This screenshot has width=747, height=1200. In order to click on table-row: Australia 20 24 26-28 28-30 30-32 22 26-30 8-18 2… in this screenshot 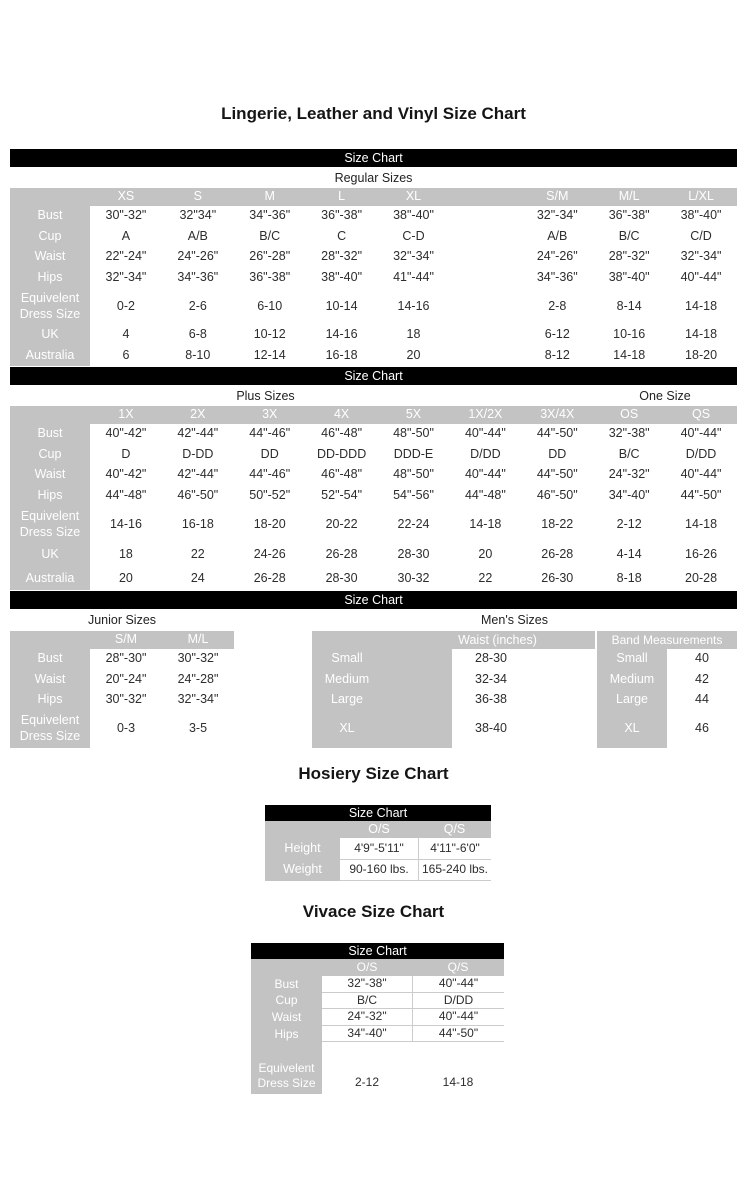, I will do `click(373, 578)`.